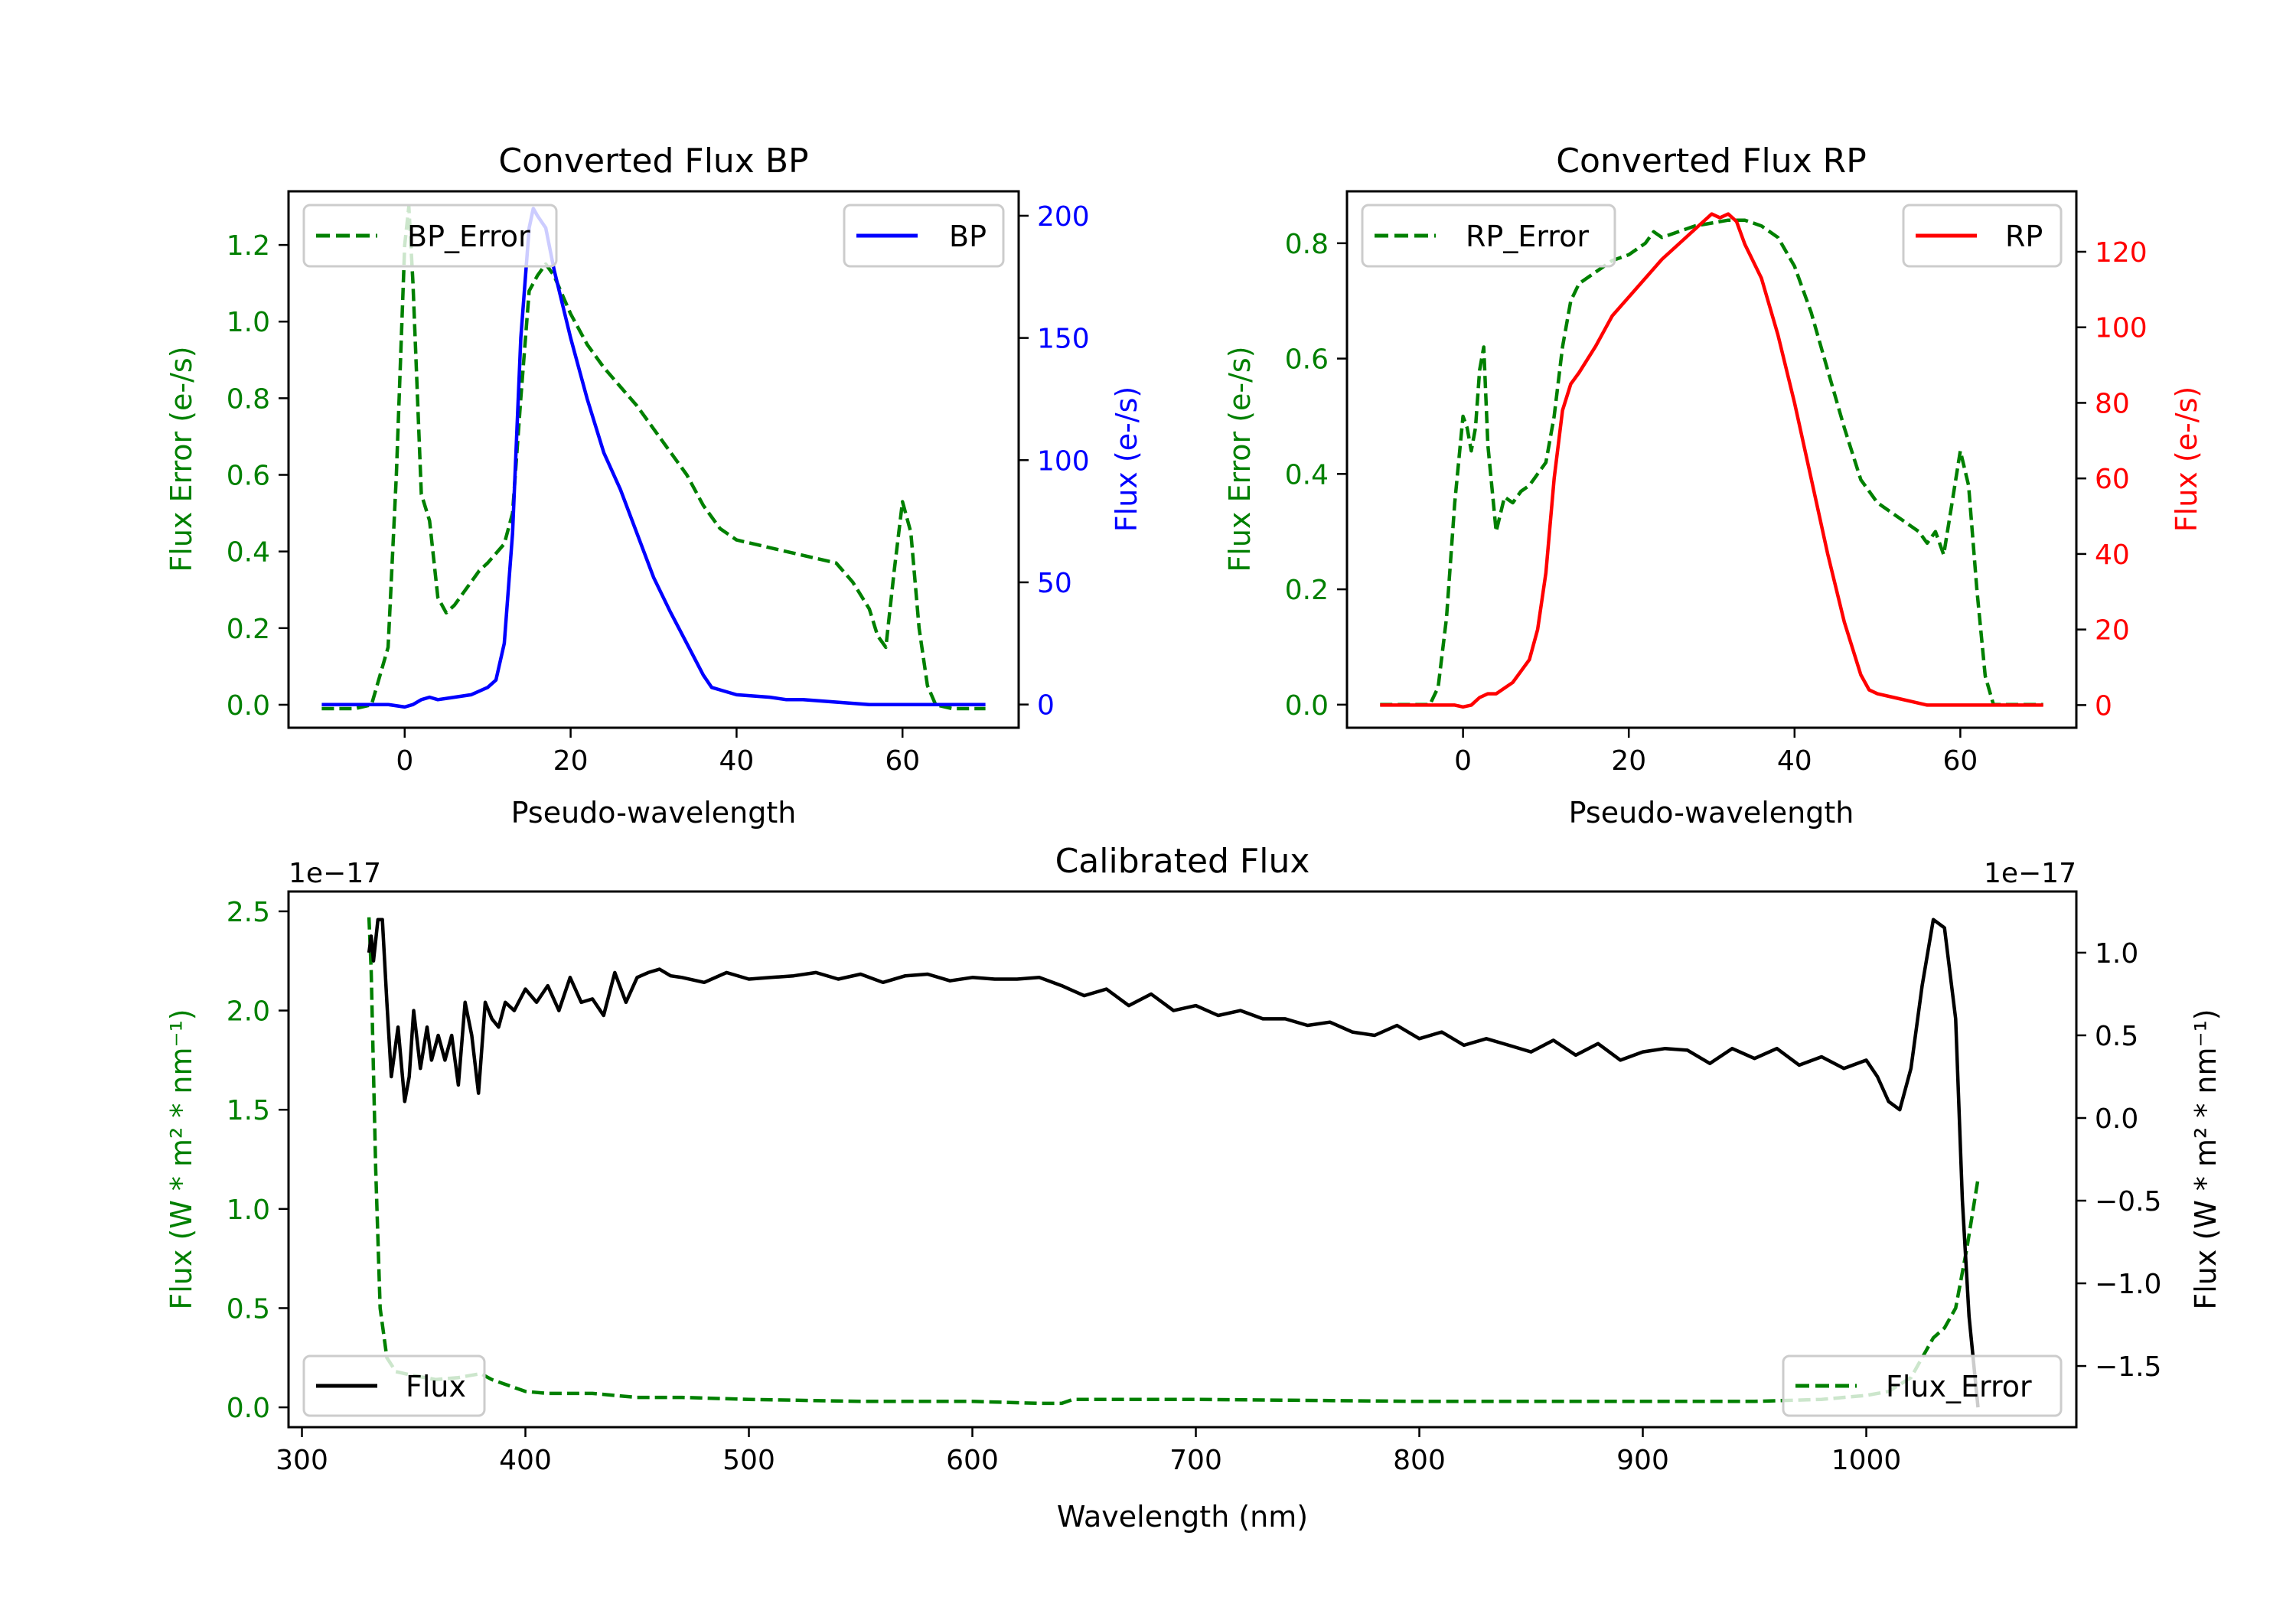 The image size is (2296, 1607). I want to click on y-tick-left-label: 0.5, so click(248, 1309).